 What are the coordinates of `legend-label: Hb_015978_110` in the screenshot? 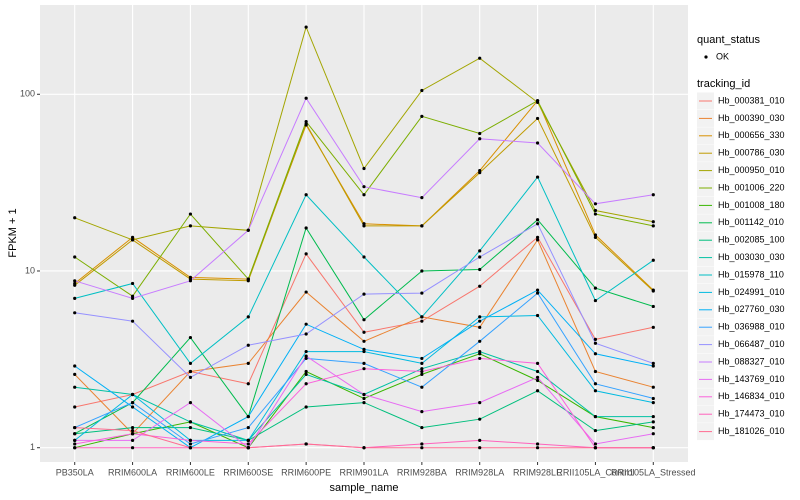 It's located at (751, 274).